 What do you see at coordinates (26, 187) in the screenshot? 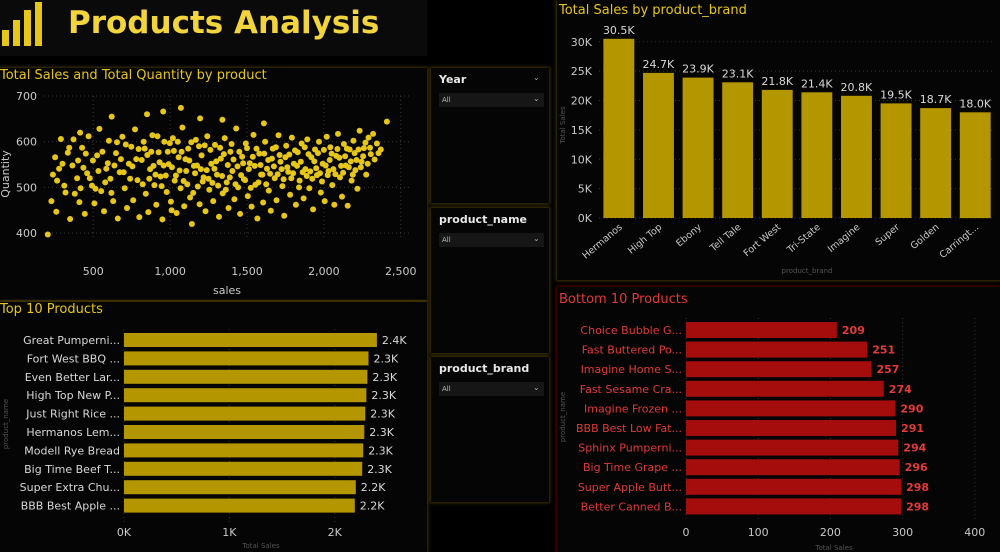
I see `scatter-y-tick-label: 500` at bounding box center [26, 187].